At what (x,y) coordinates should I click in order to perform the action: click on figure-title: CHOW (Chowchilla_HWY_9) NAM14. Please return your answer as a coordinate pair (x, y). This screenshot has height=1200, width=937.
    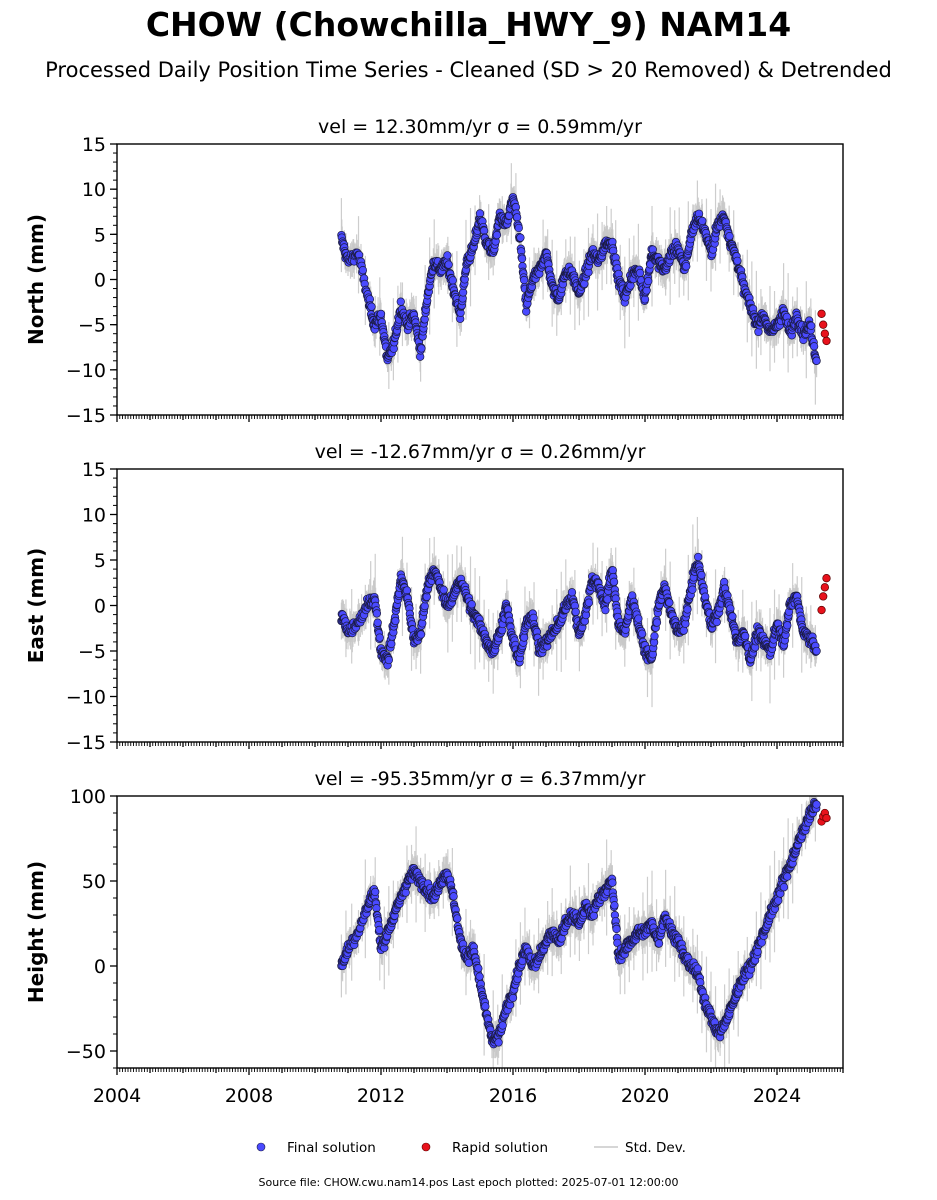
    Looking at the image, I should click on (468, 24).